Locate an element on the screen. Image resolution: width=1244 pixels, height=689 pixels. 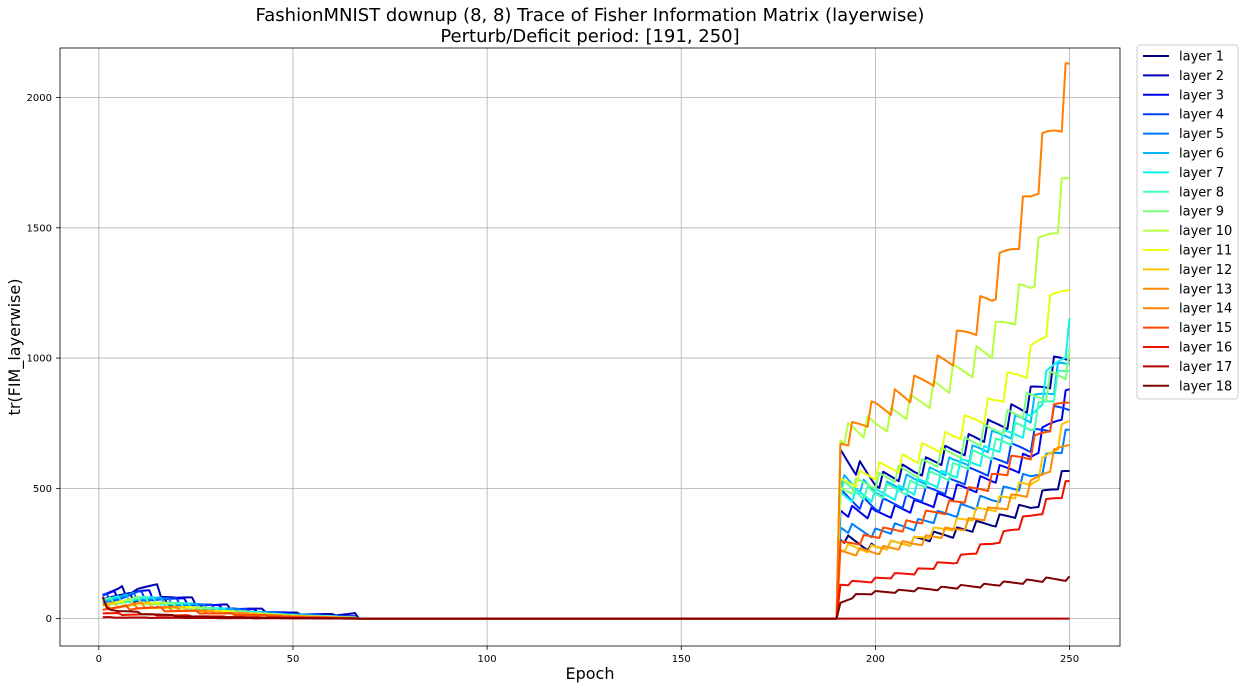
y-axis-label: tr(FIM_layerwise) is located at coordinates (15, 347).